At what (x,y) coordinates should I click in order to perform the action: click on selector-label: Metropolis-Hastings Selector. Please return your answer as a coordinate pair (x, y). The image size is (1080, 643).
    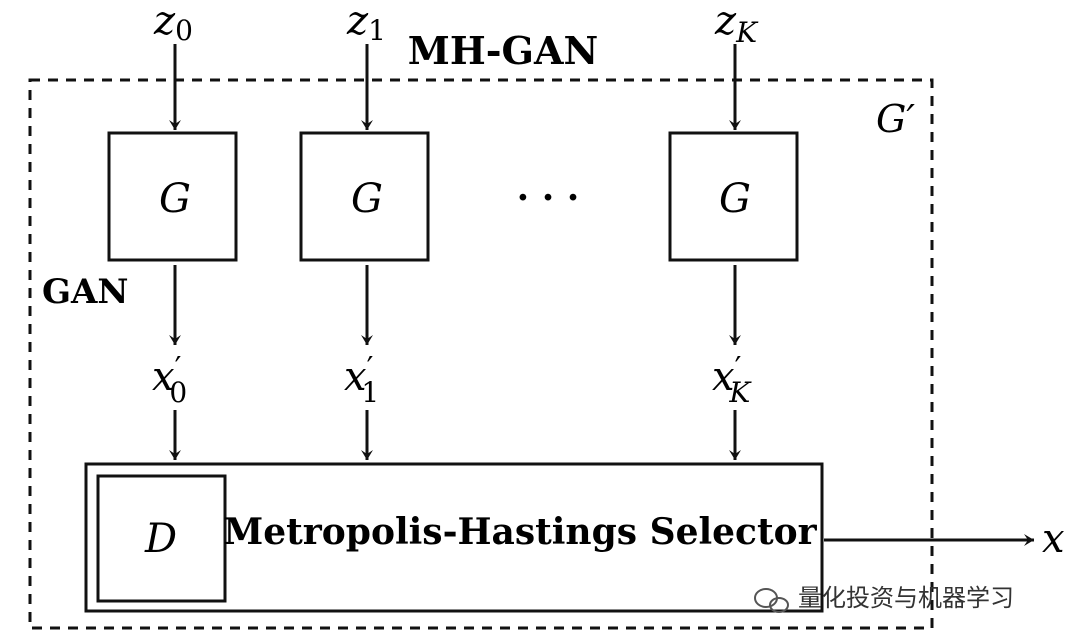
    Looking at the image, I should click on (520, 532).